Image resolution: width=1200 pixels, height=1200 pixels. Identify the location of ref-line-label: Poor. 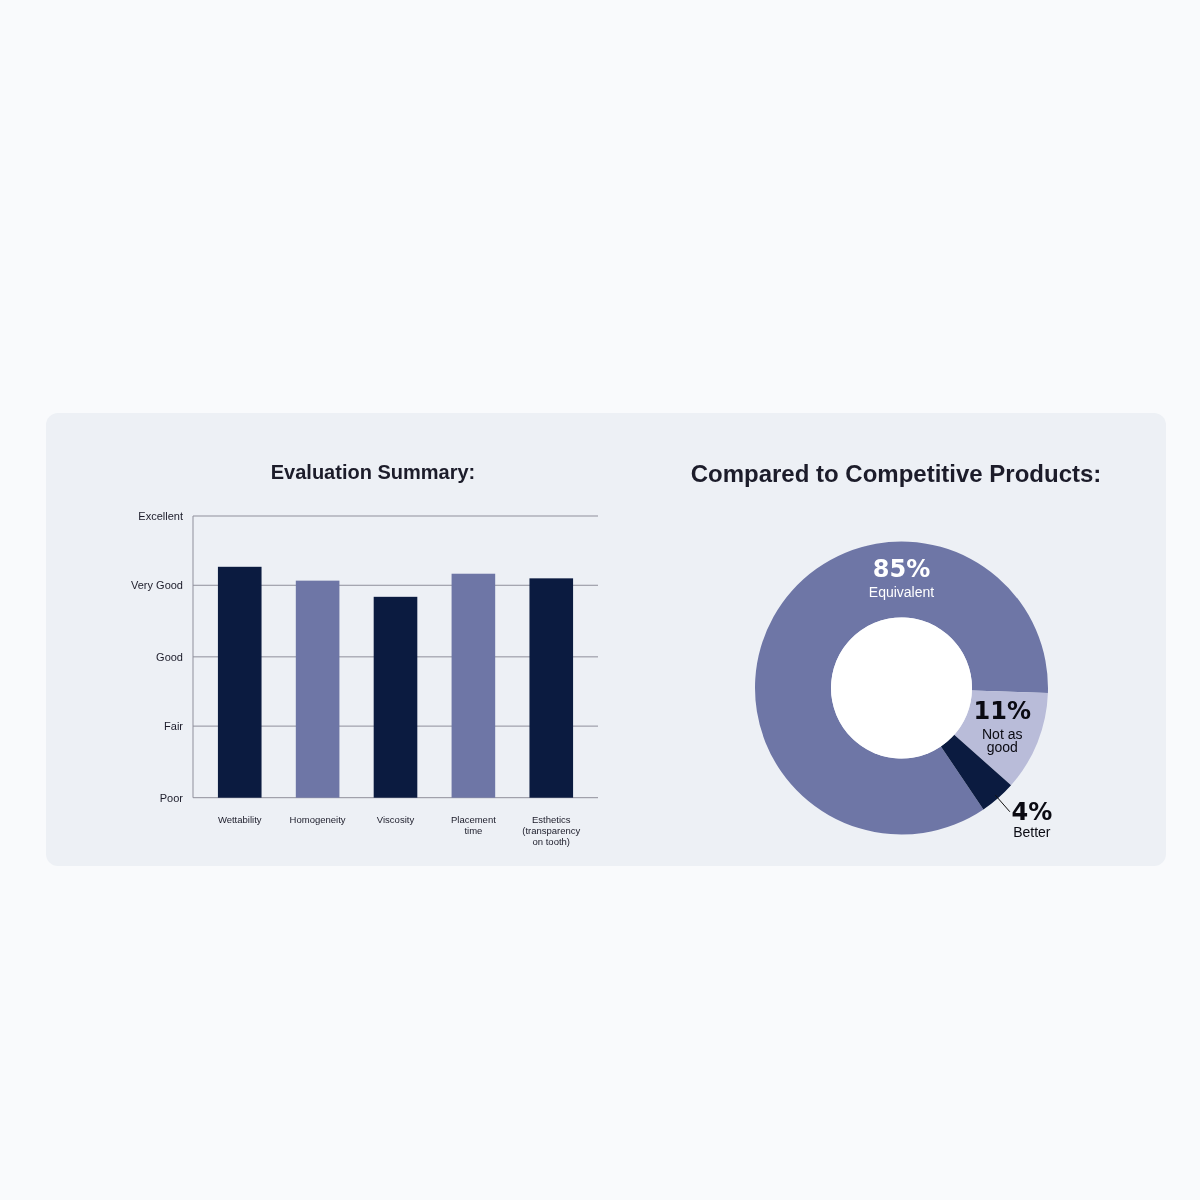
(171, 797).